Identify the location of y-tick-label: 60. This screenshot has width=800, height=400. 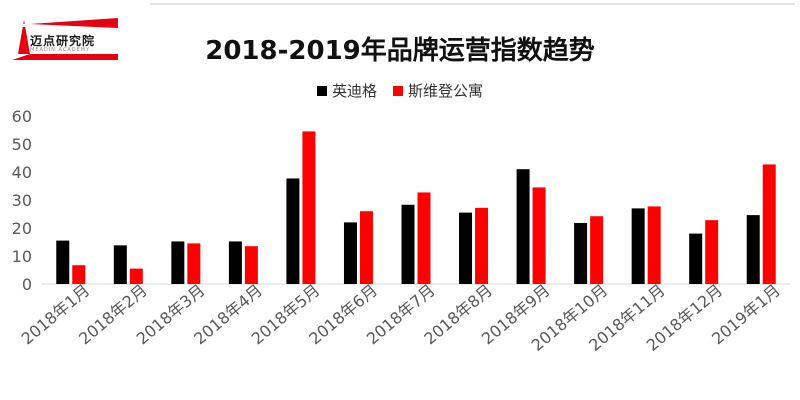
(22, 116).